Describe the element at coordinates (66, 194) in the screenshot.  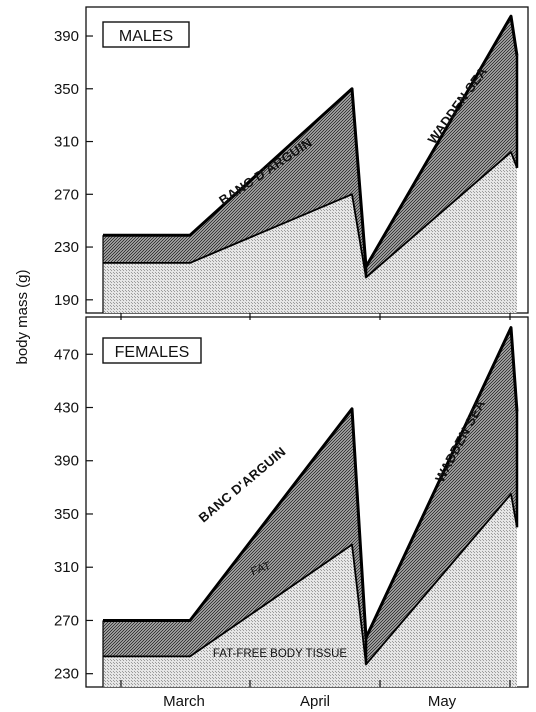
I see `males-ytick-label-270: 270` at that location.